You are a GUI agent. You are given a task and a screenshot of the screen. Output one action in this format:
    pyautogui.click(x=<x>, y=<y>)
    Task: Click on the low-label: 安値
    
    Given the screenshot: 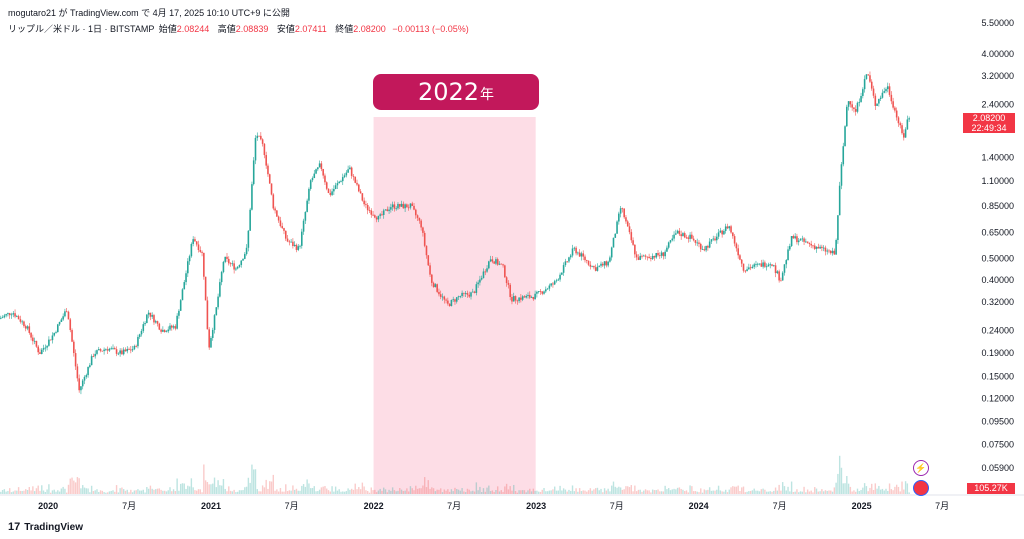 What is the action you would take?
    pyautogui.click(x=285, y=29)
    